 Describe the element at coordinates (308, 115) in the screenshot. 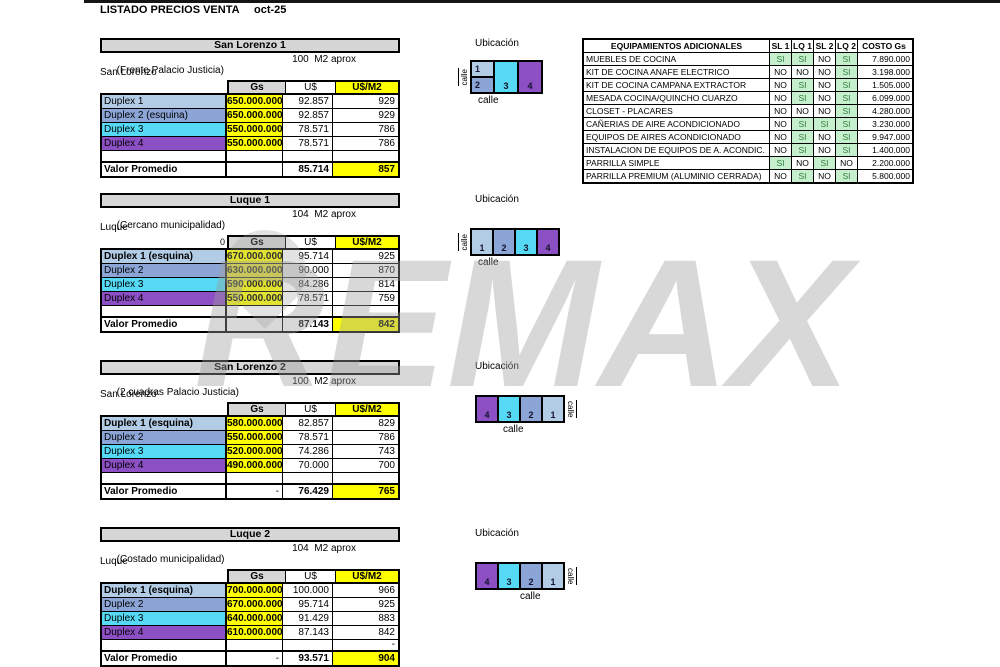

I see `price-us: 92.857` at that location.